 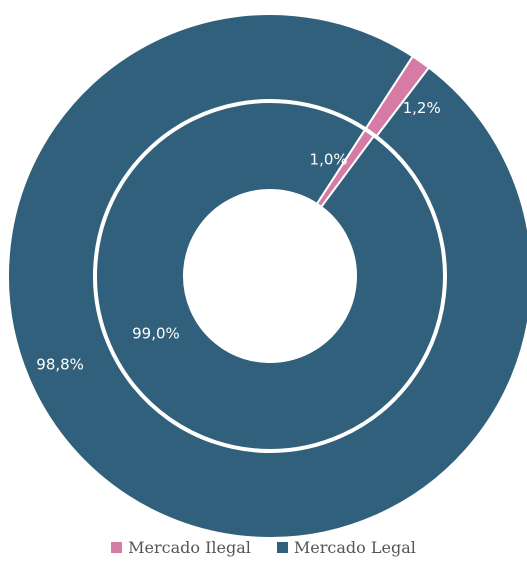 I want to click on legend-label-illegal: Mercado Ilegal, so click(x=189, y=547).